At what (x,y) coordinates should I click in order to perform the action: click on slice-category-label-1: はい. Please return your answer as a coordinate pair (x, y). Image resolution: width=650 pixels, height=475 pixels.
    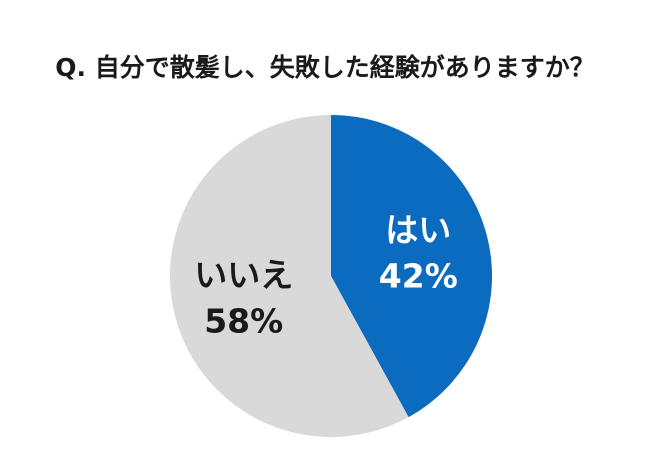
    Looking at the image, I should click on (418, 230).